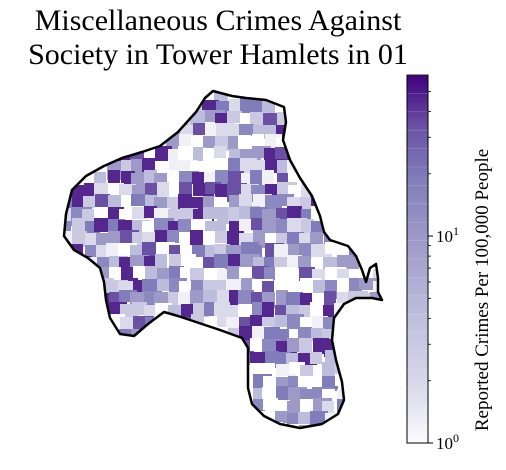 The width and height of the screenshot is (506, 470). What do you see at coordinates (443, 271) in the screenshot?
I see `colorbar-ticks: 100 101` at bounding box center [443, 271].